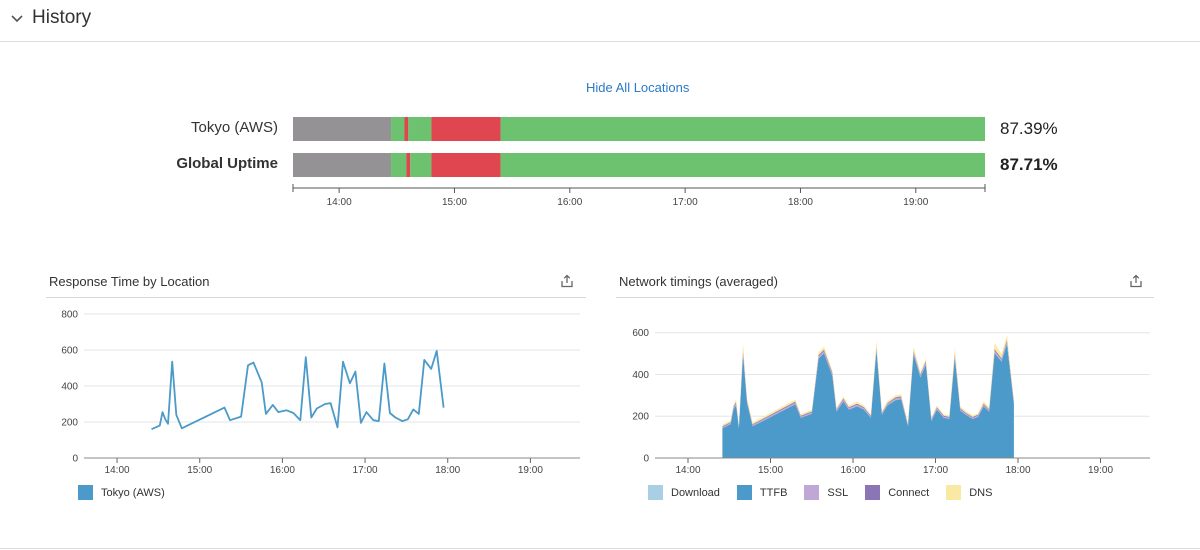 This screenshot has width=1200, height=550. I want to click on legend-label: TTFB, so click(773, 492).